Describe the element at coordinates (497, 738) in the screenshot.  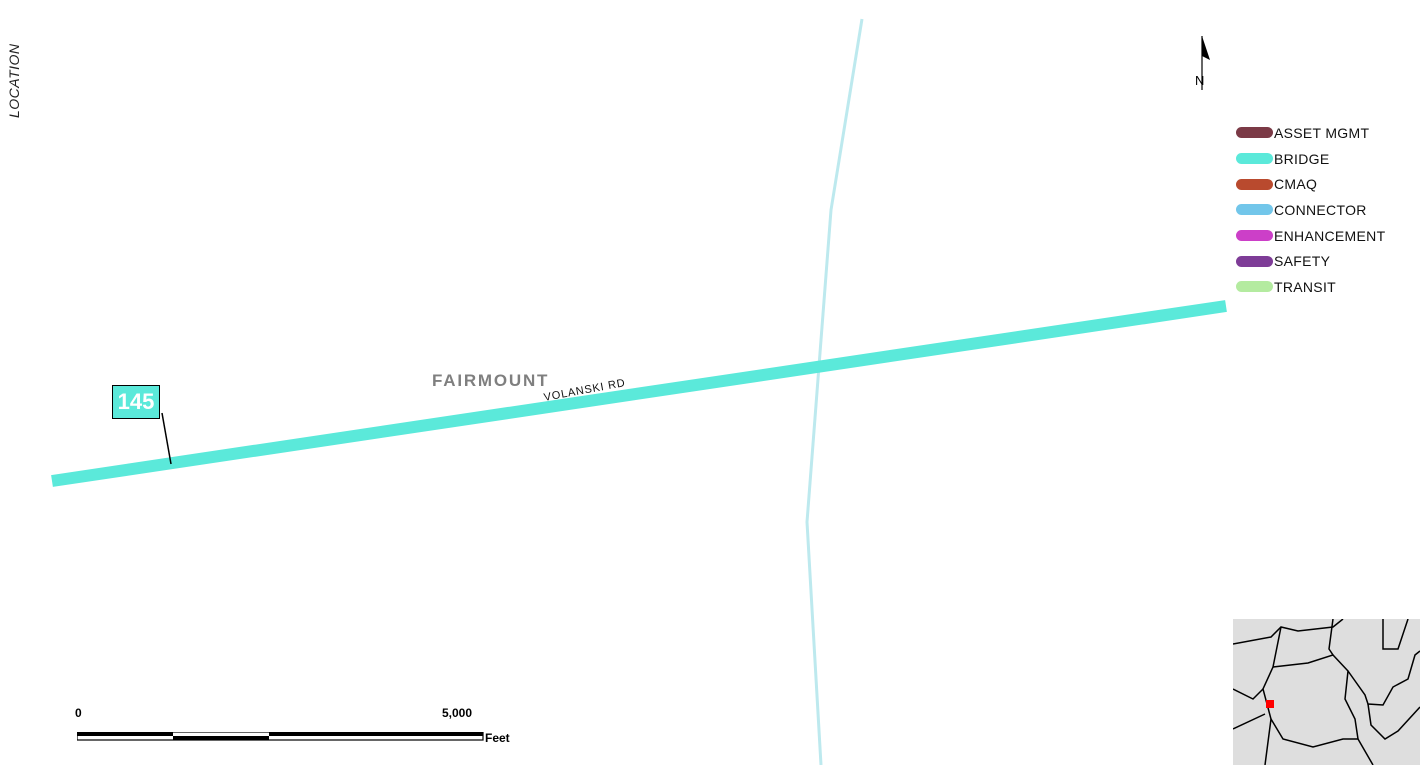
I see `scale-bar-unit-label: Feet` at that location.